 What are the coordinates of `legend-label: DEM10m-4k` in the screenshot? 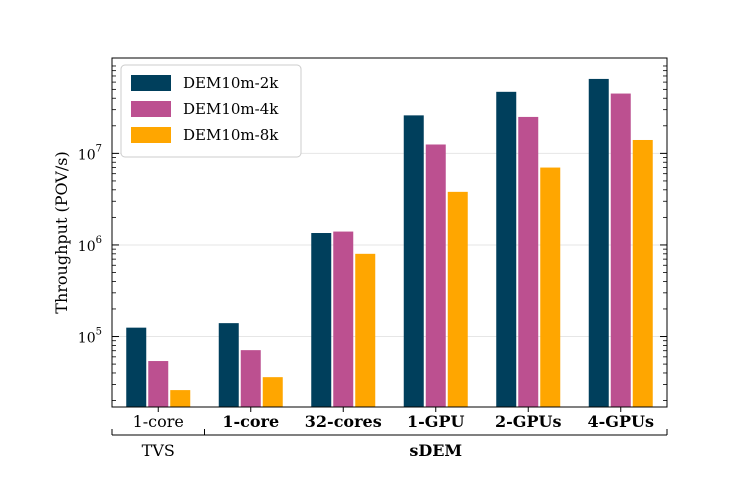 It's located at (231, 109).